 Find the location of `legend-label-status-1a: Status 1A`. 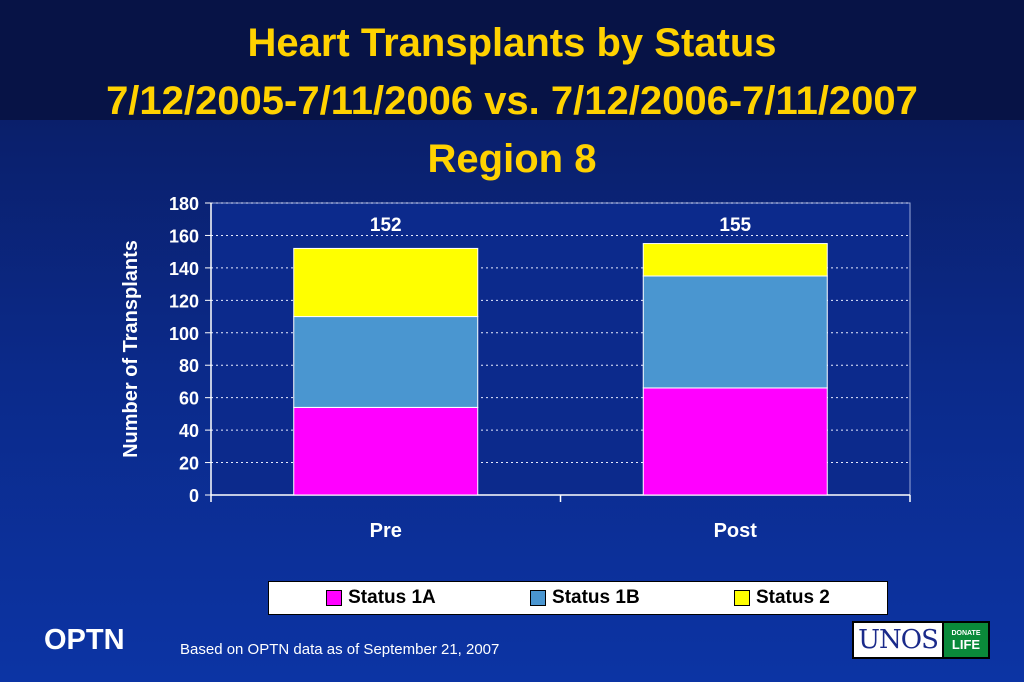

legend-label-status-1a: Status 1A is located at coordinates (392, 597).